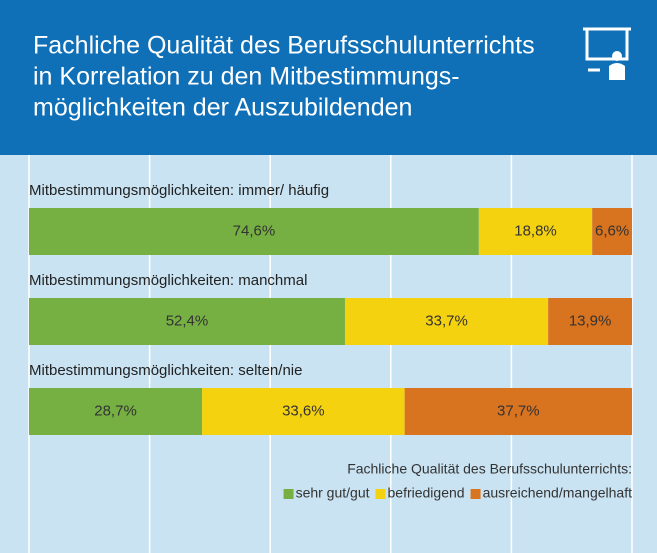 Image resolution: width=657 pixels, height=553 pixels. I want to click on value-label: 37,7%, so click(518, 410).